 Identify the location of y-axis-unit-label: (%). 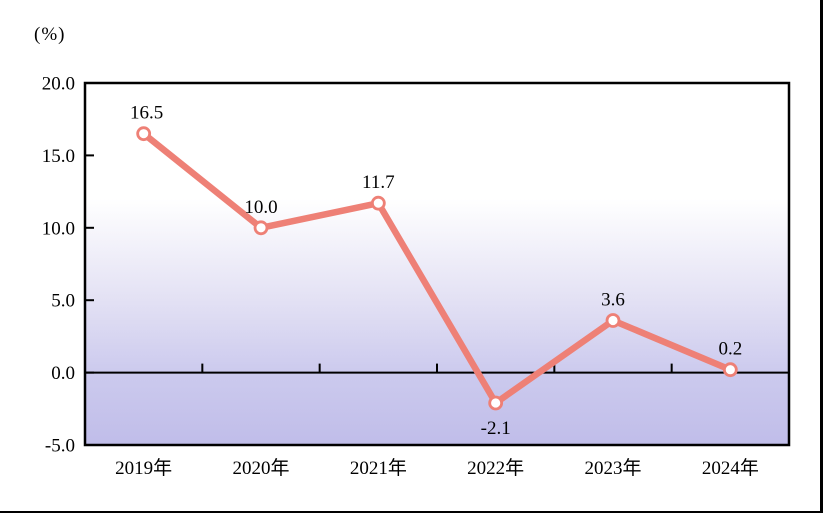
(50, 34).